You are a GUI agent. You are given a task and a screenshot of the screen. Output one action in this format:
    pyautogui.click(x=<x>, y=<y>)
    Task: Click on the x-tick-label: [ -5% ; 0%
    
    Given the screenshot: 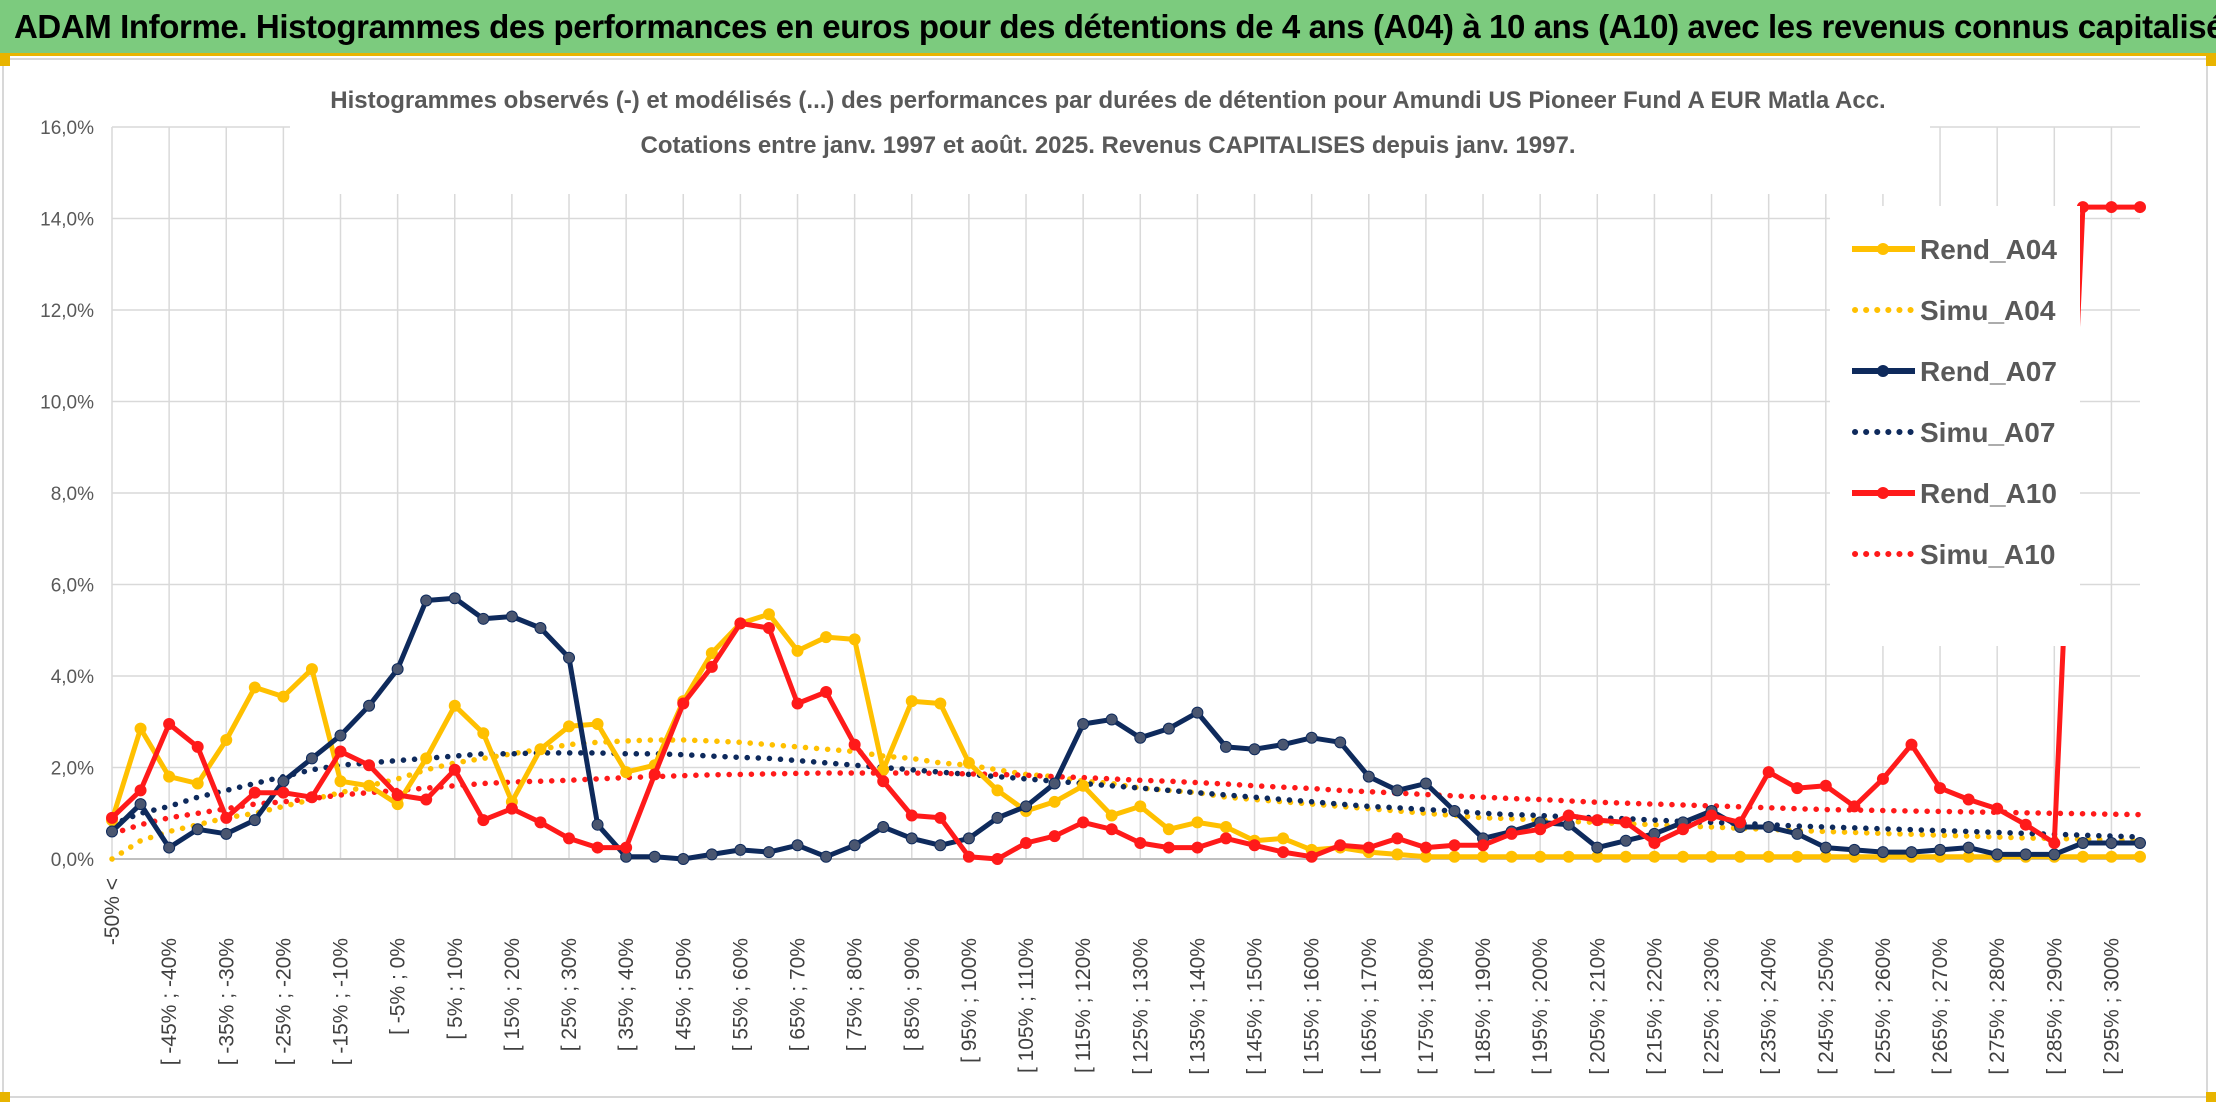 What is the action you would take?
    pyautogui.click(x=398, y=986)
    